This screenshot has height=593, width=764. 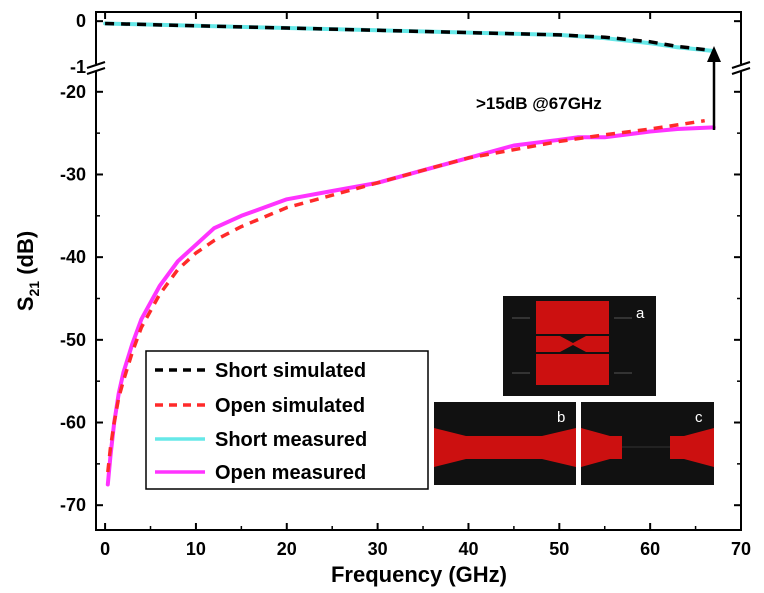 What do you see at coordinates (34, 289) in the screenshot?
I see `y-axis-title-sub: 21` at bounding box center [34, 289].